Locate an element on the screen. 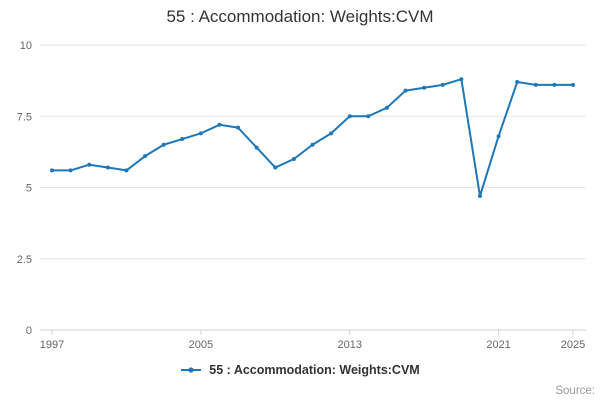  y-tick-label: 2.5 is located at coordinates (24, 260).